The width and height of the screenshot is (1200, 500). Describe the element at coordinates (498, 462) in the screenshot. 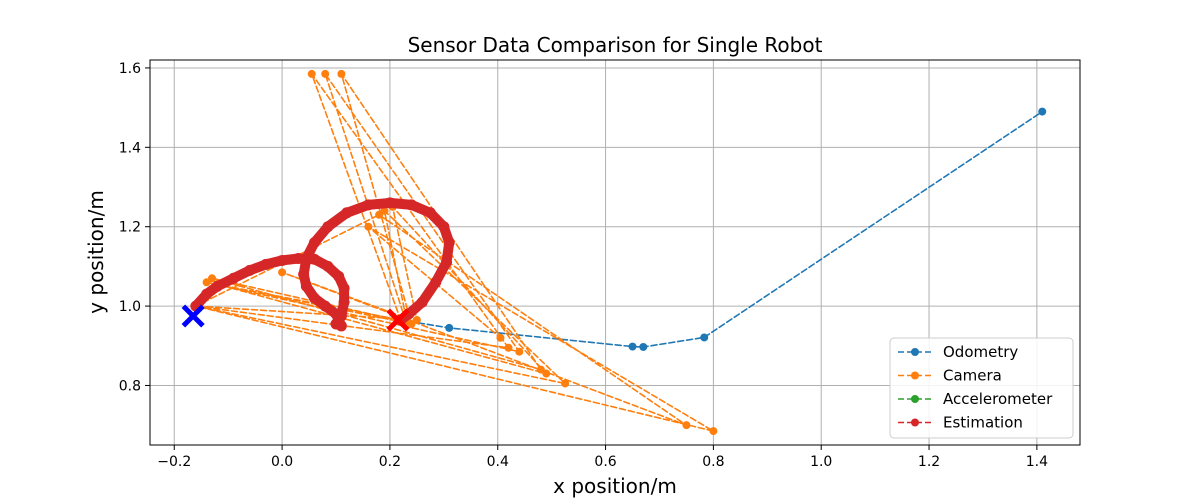

I see `x-tick-label: 0.4` at that location.